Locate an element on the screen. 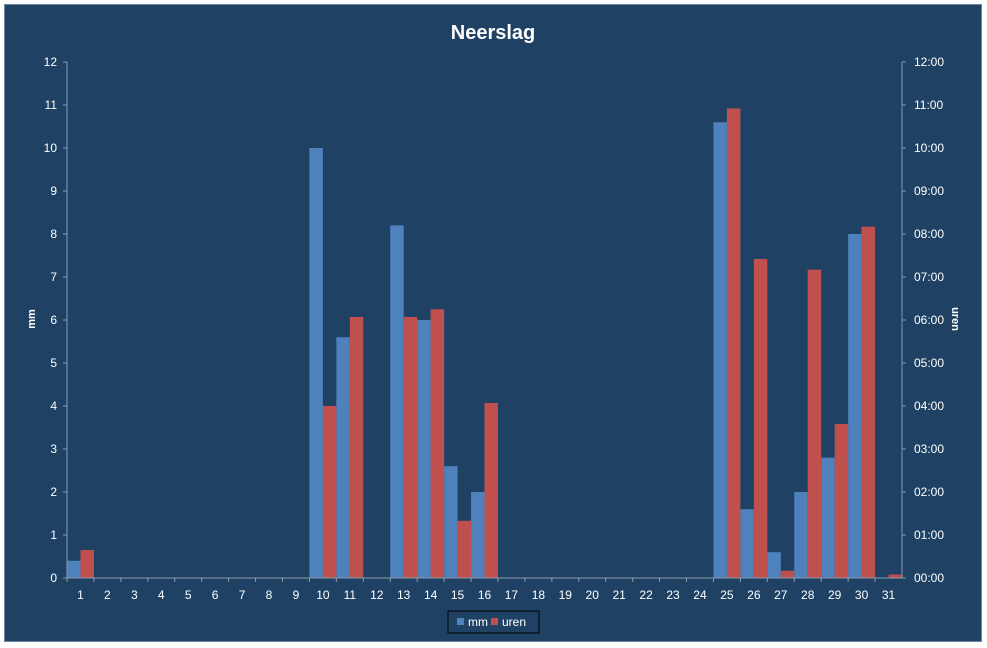 This screenshot has height=648, width=987. y-tick-label: 6 is located at coordinates (53, 320).